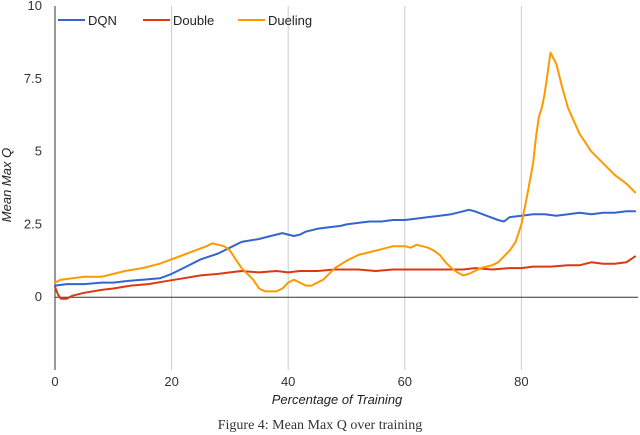 Image resolution: width=640 pixels, height=435 pixels. I want to click on legend-label-double: Double, so click(193, 20).